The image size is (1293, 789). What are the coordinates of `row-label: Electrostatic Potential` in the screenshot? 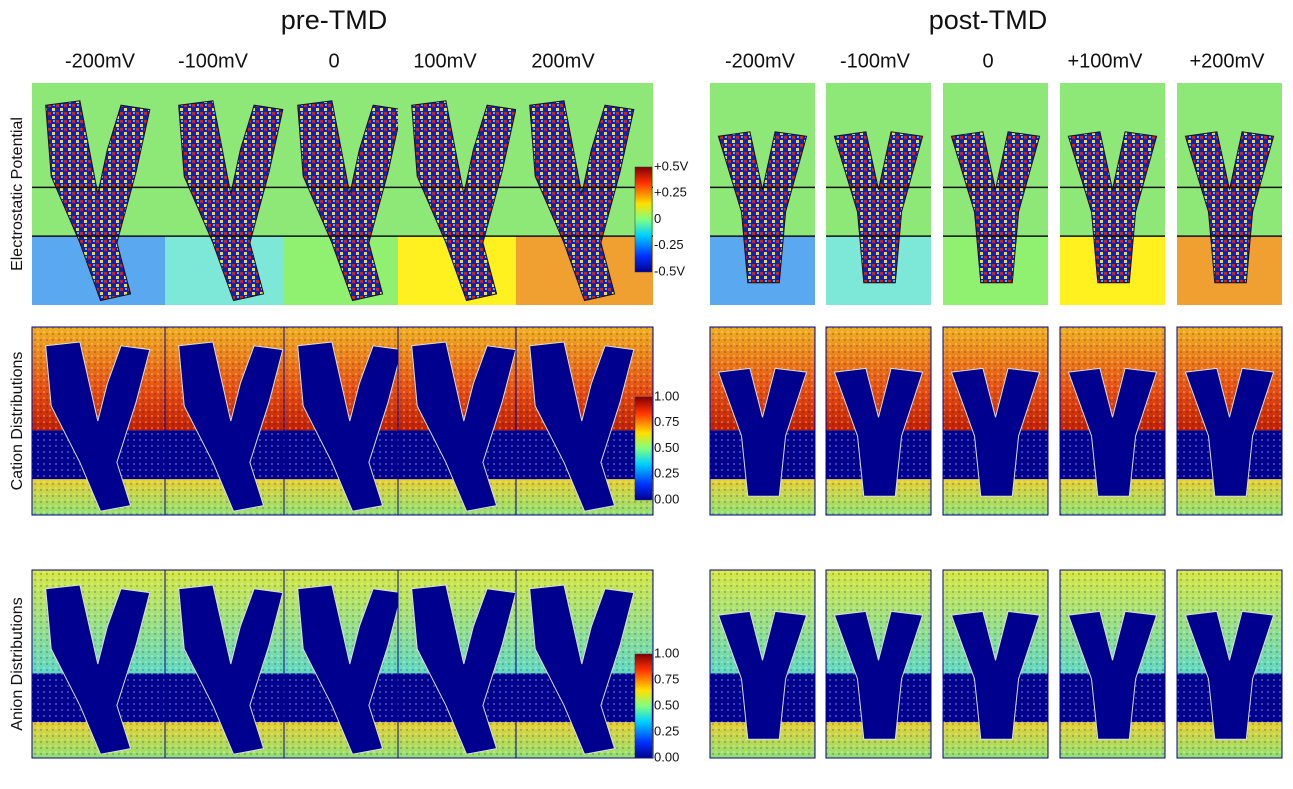 It's located at (17, 194).